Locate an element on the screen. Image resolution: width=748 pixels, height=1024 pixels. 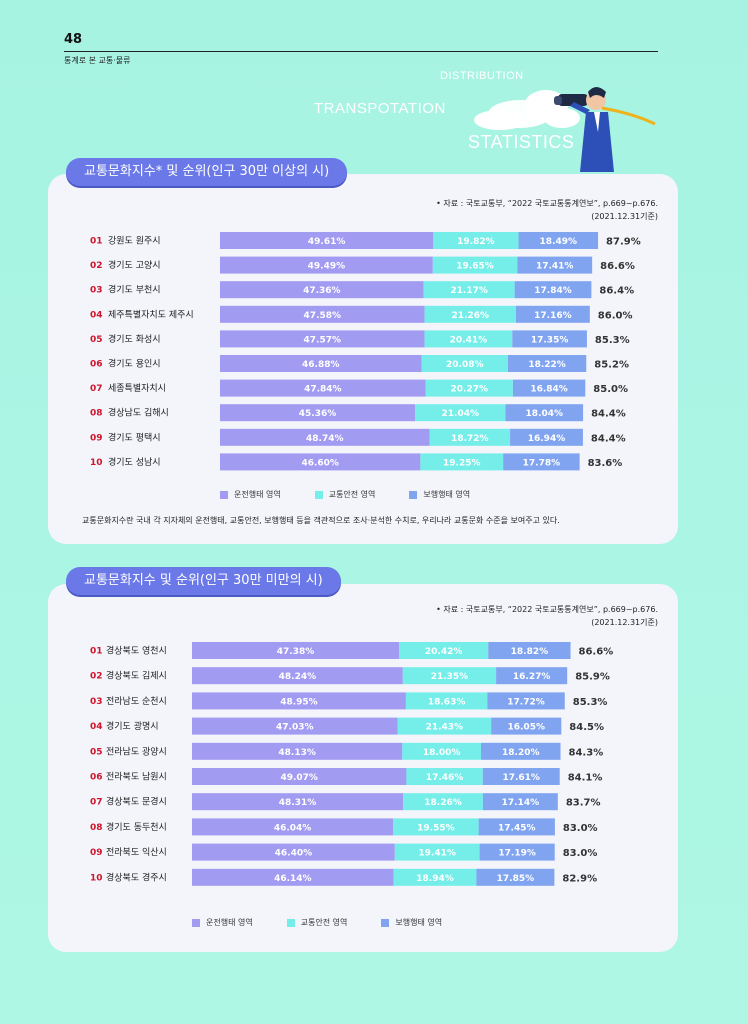
segment-label: 46.40% is located at coordinates (294, 854).